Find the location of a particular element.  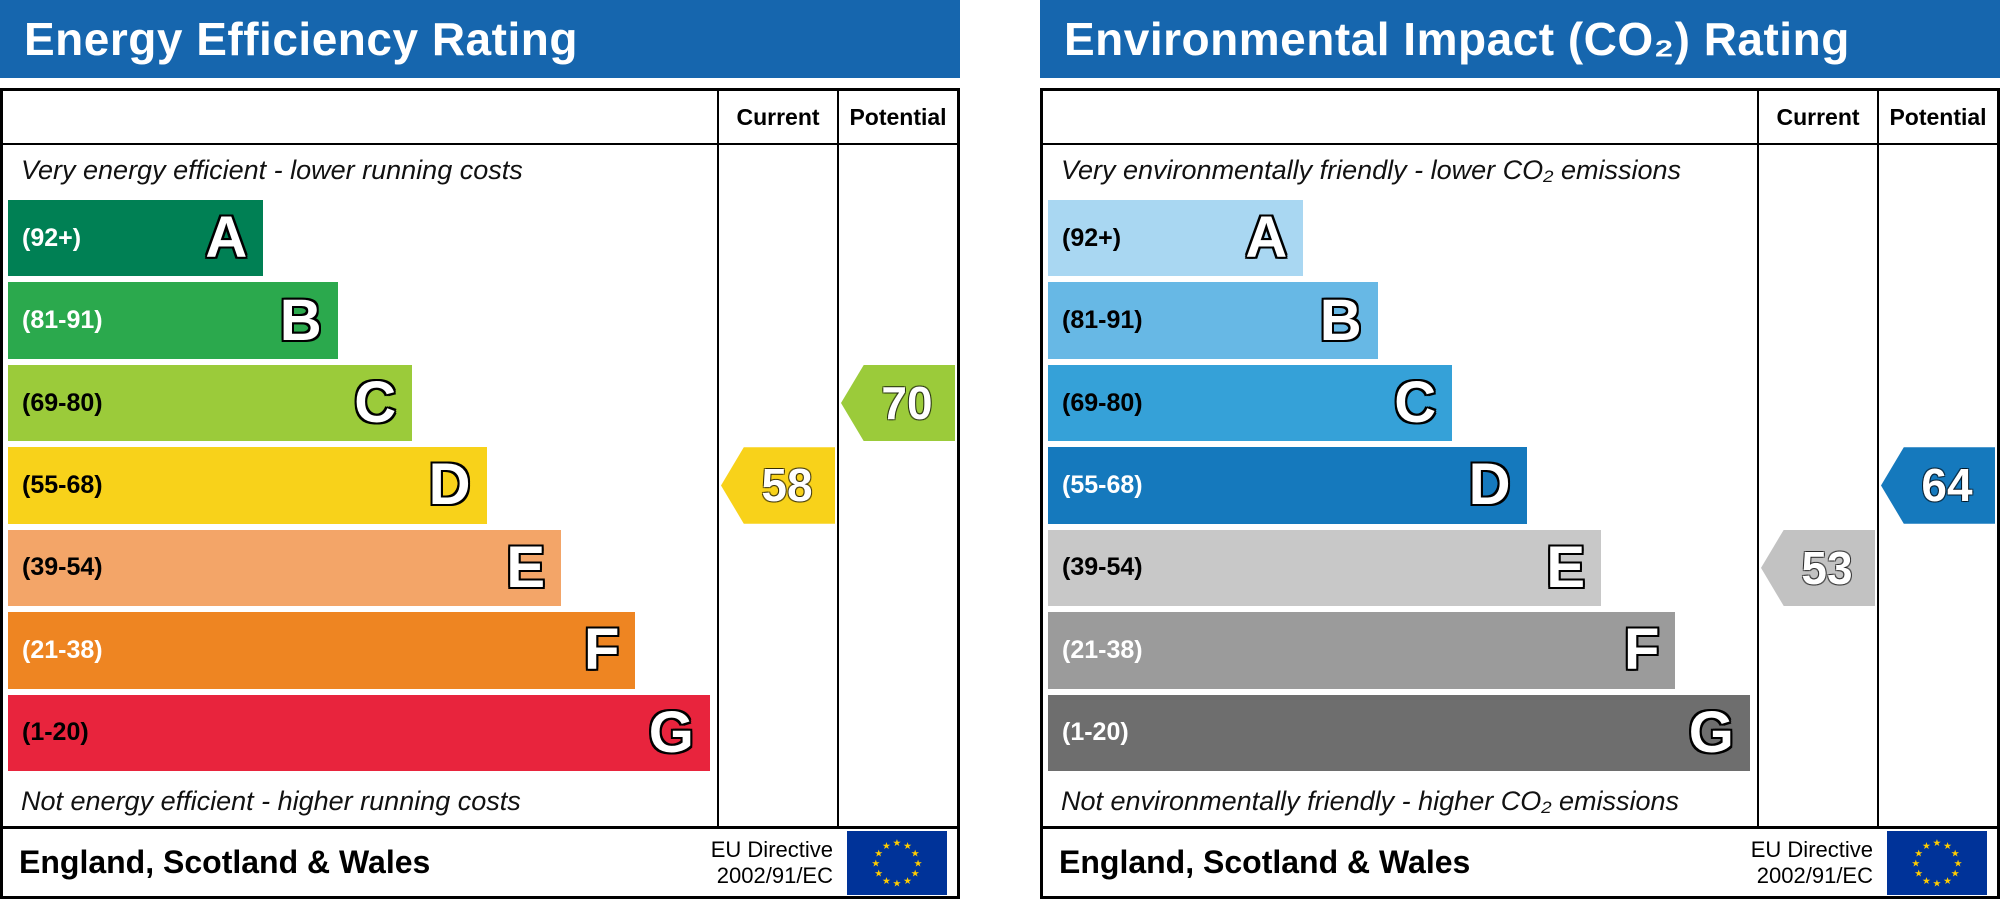

potential-rating-column: 70 is located at coordinates (897, 485).